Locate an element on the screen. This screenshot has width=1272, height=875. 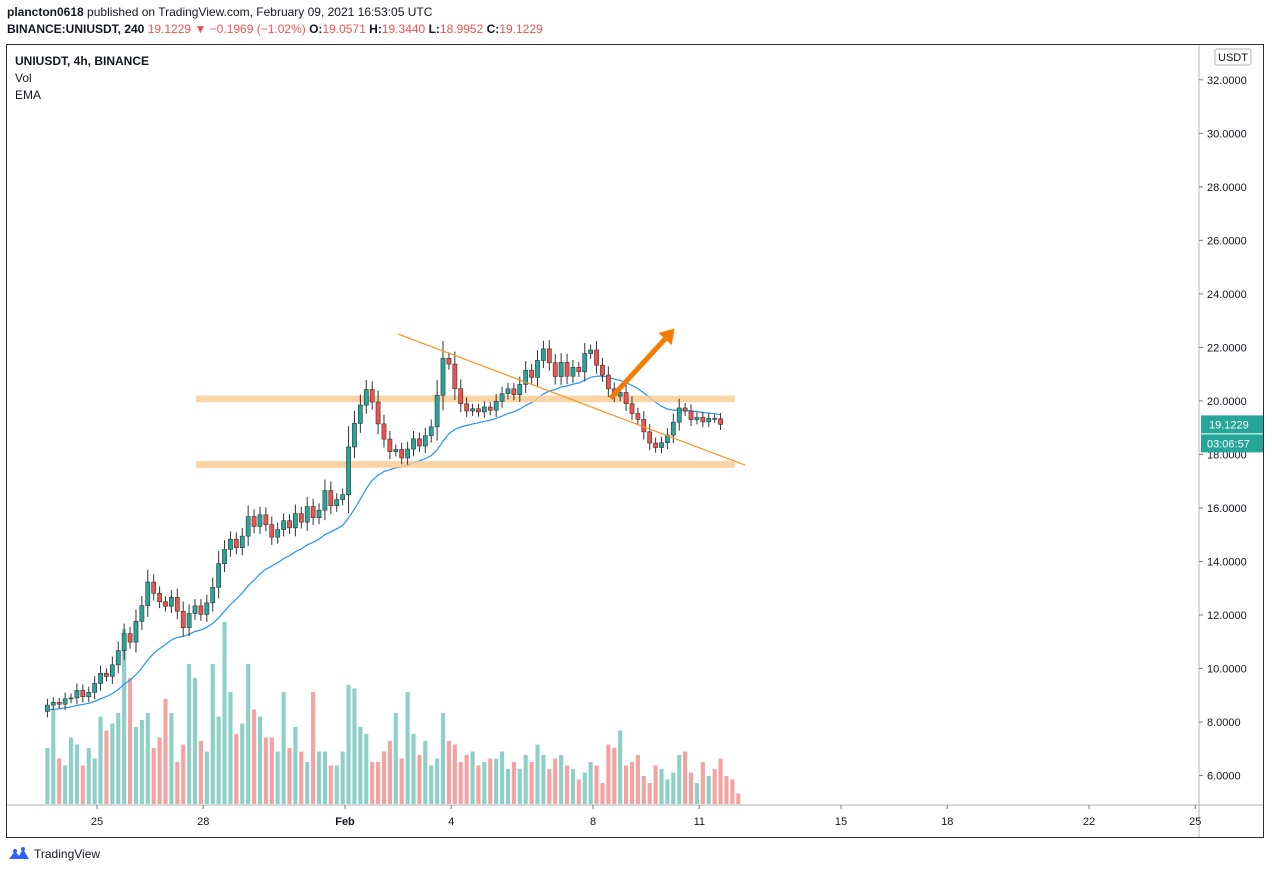
tradingview-logo-icon is located at coordinates (19, 853).